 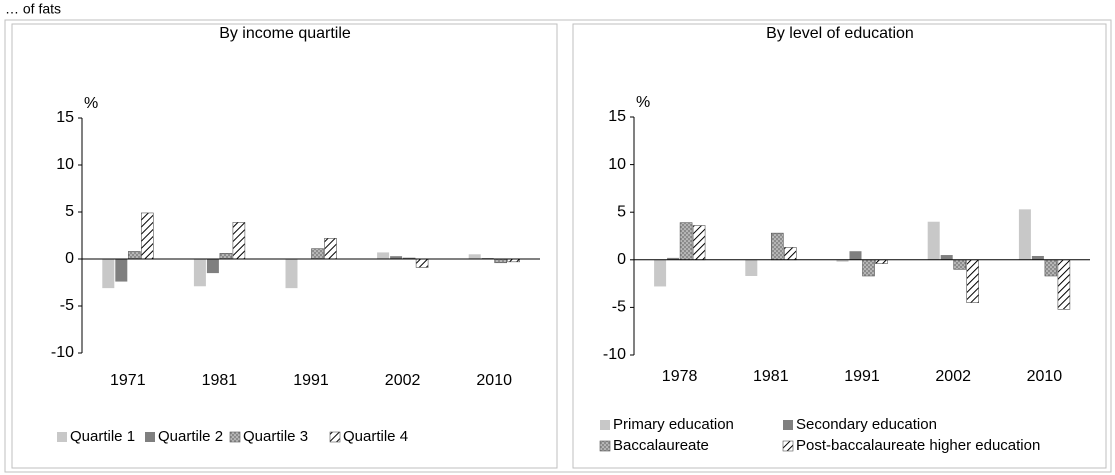 I want to click on legend-label: Primary education, so click(x=673, y=424).